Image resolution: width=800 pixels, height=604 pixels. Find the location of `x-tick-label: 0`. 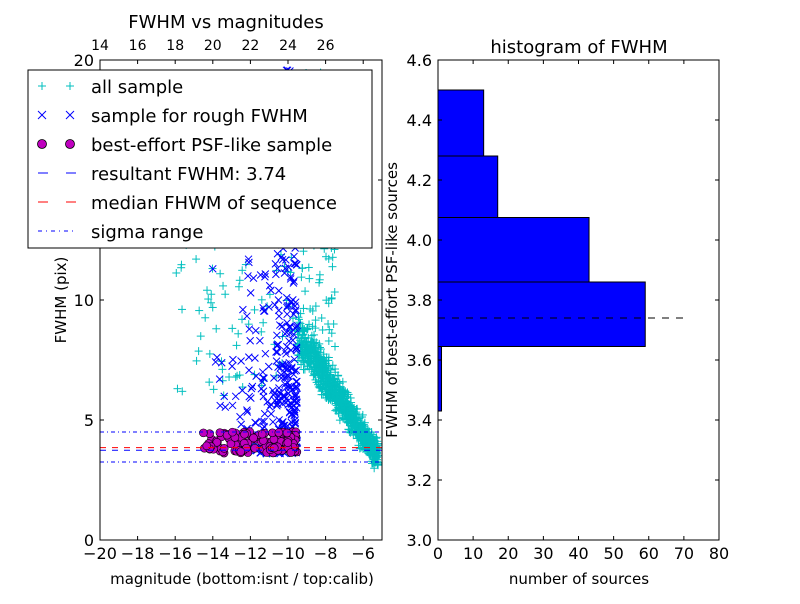

x-tick-label: 0 is located at coordinates (438, 553).